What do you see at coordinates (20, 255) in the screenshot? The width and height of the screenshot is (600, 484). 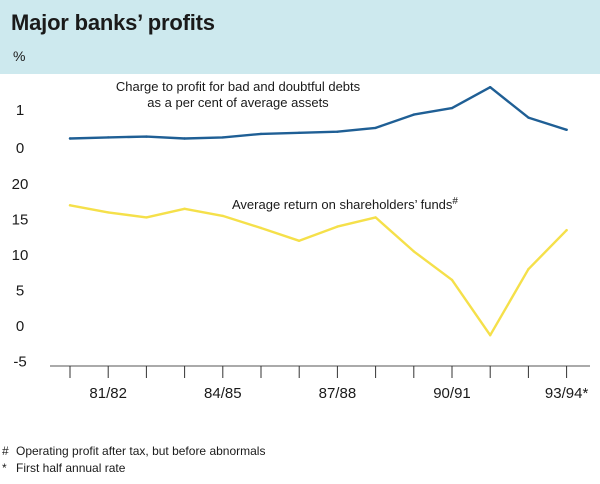 I see `bottom-panel-y-tick-2: 10` at bounding box center [20, 255].